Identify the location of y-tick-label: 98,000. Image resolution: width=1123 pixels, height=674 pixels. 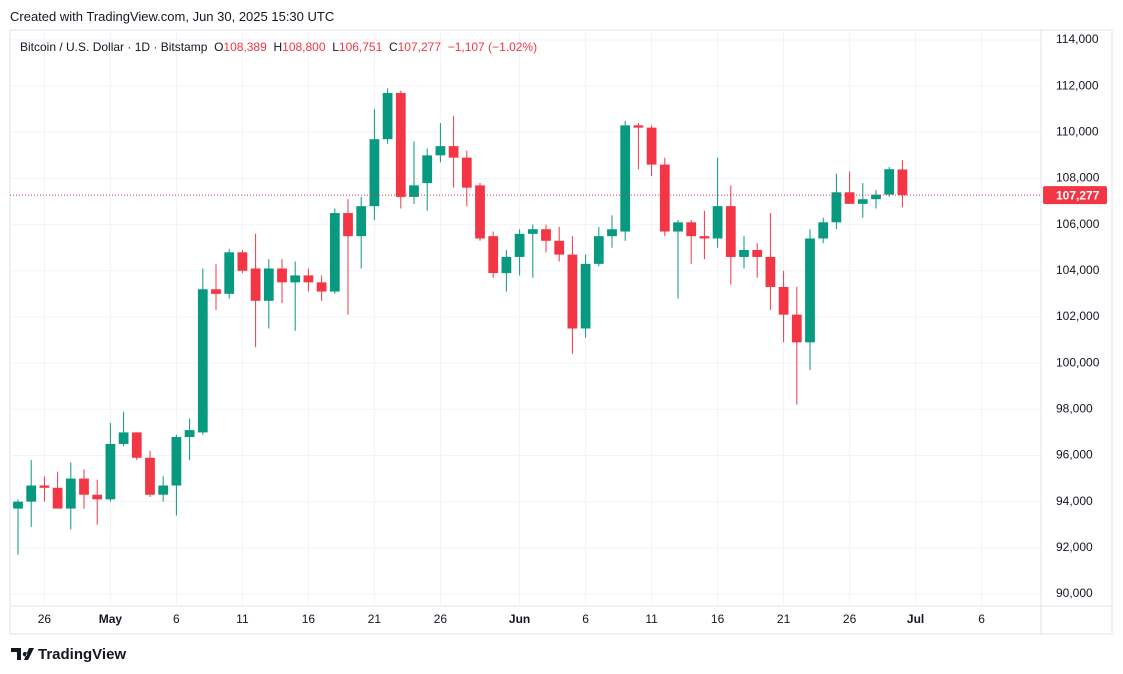
(1074, 408).